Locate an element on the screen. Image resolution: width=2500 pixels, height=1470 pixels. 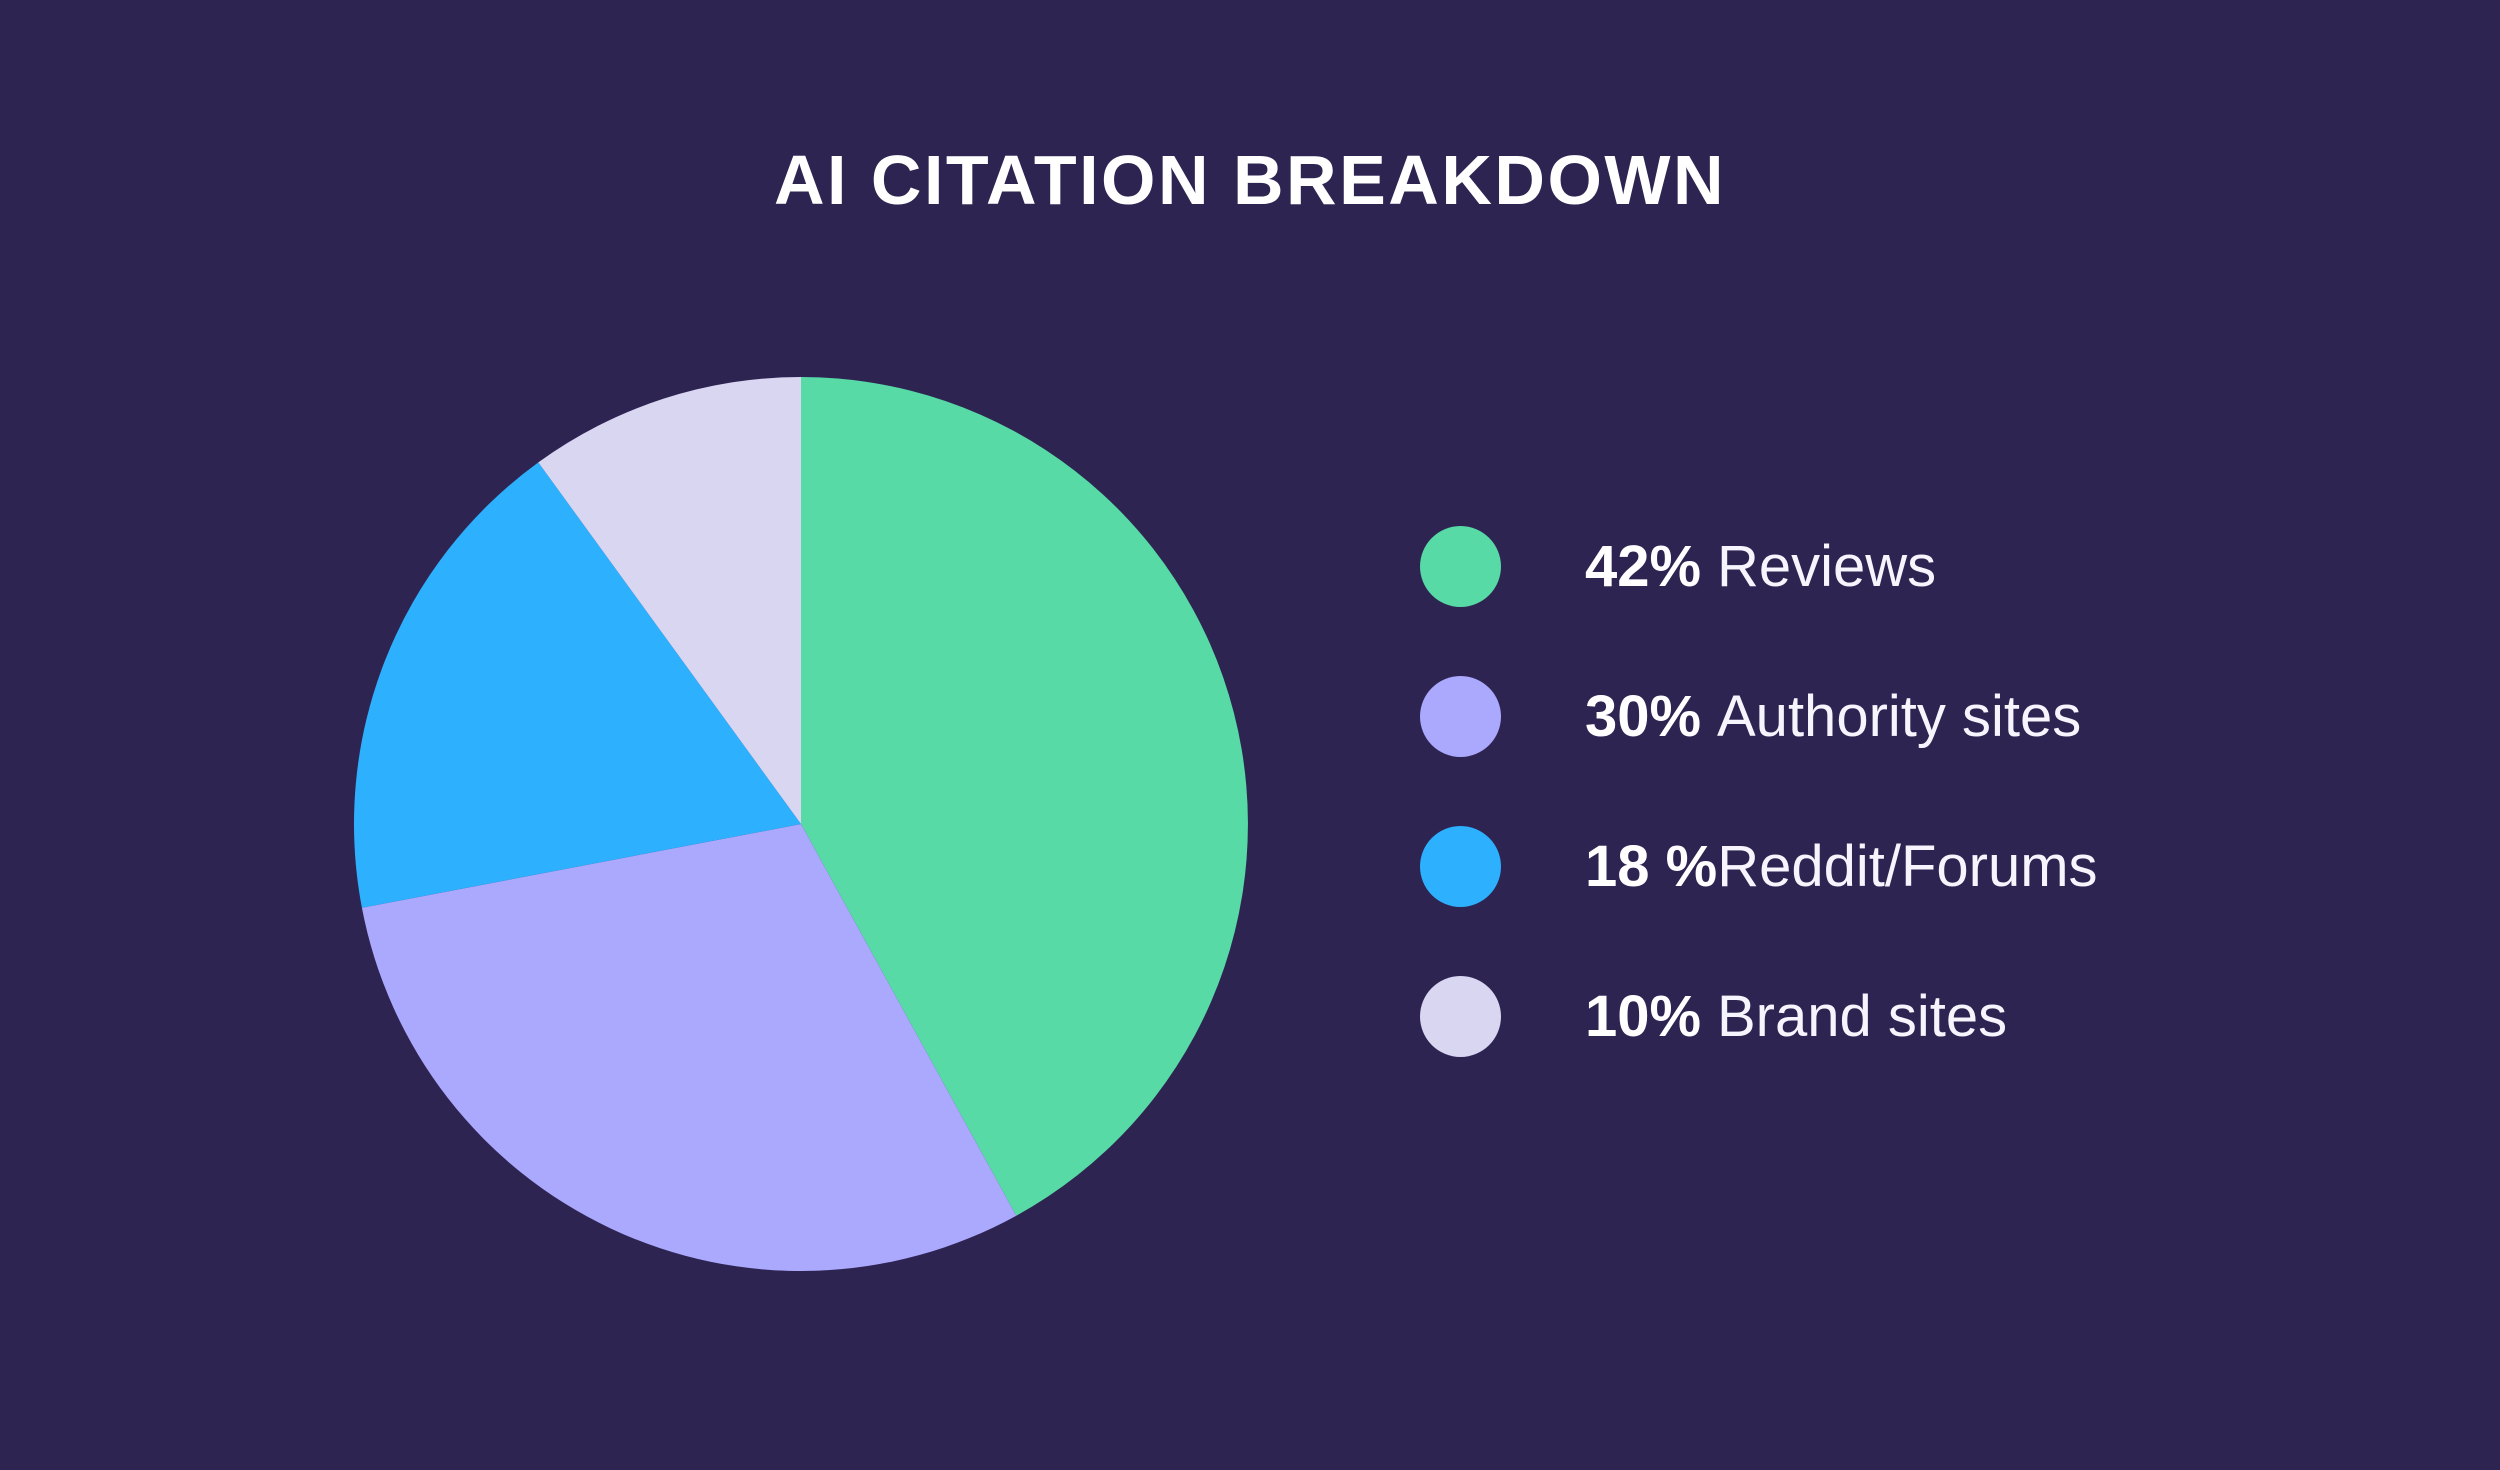
legend-value-brand-sites: 10% is located at coordinates (1643, 1016).